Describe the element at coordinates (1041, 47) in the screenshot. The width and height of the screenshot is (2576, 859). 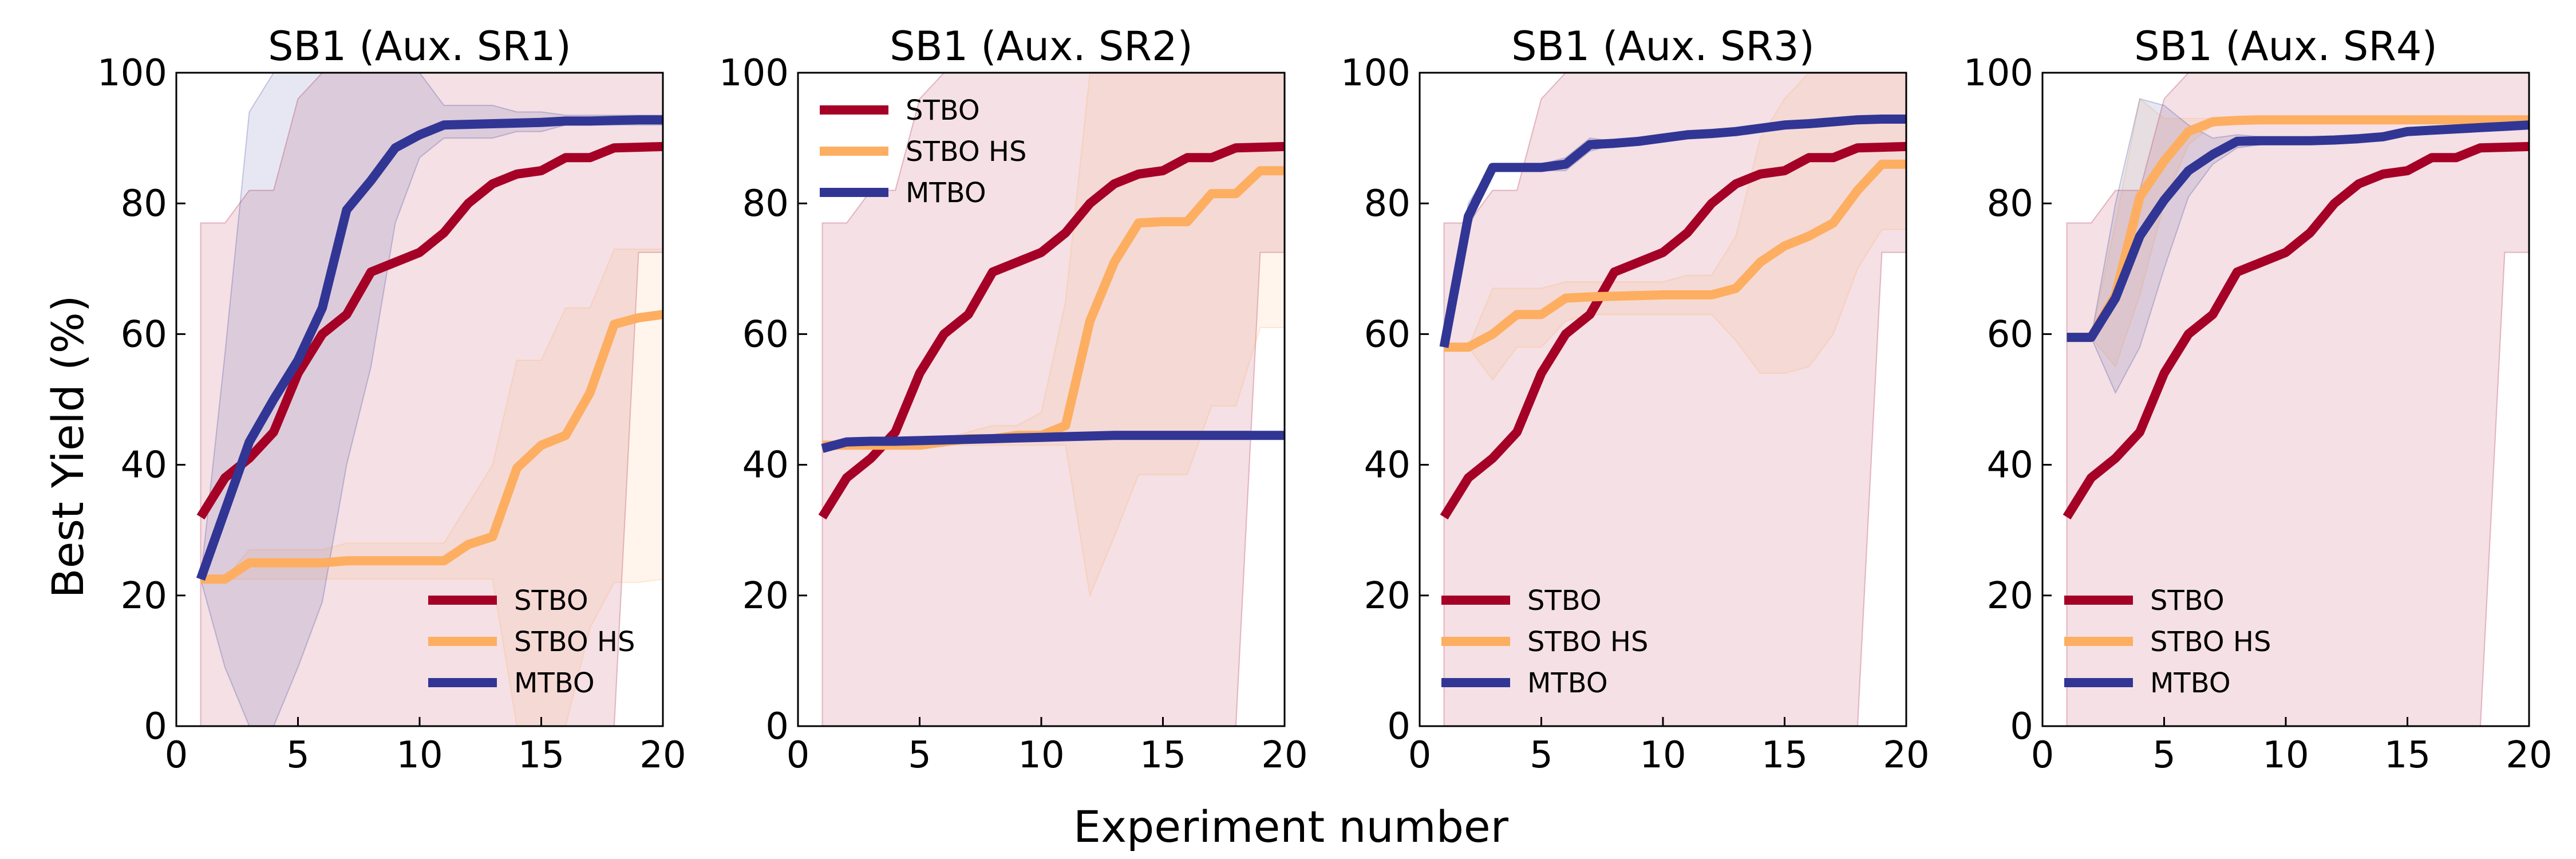
I see `chart-title: SB1 (Aux. SR2)` at that location.